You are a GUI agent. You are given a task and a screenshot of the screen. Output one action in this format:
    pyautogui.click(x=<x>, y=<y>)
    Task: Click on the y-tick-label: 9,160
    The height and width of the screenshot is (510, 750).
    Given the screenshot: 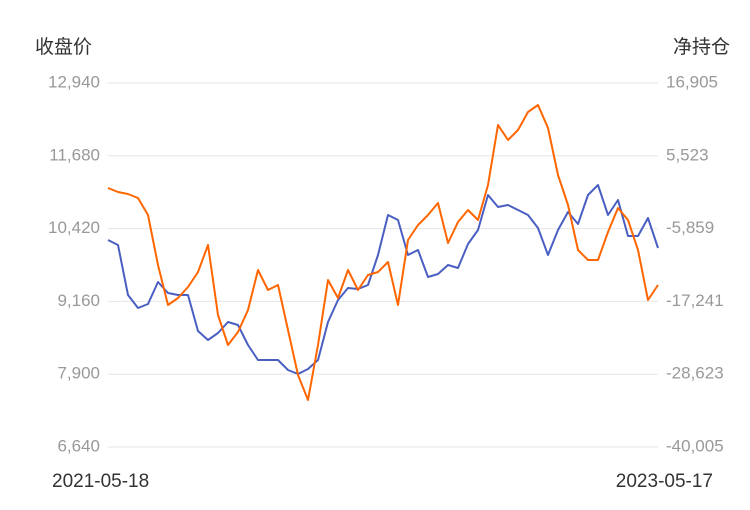 What is the action you would take?
    pyautogui.click(x=78, y=300)
    